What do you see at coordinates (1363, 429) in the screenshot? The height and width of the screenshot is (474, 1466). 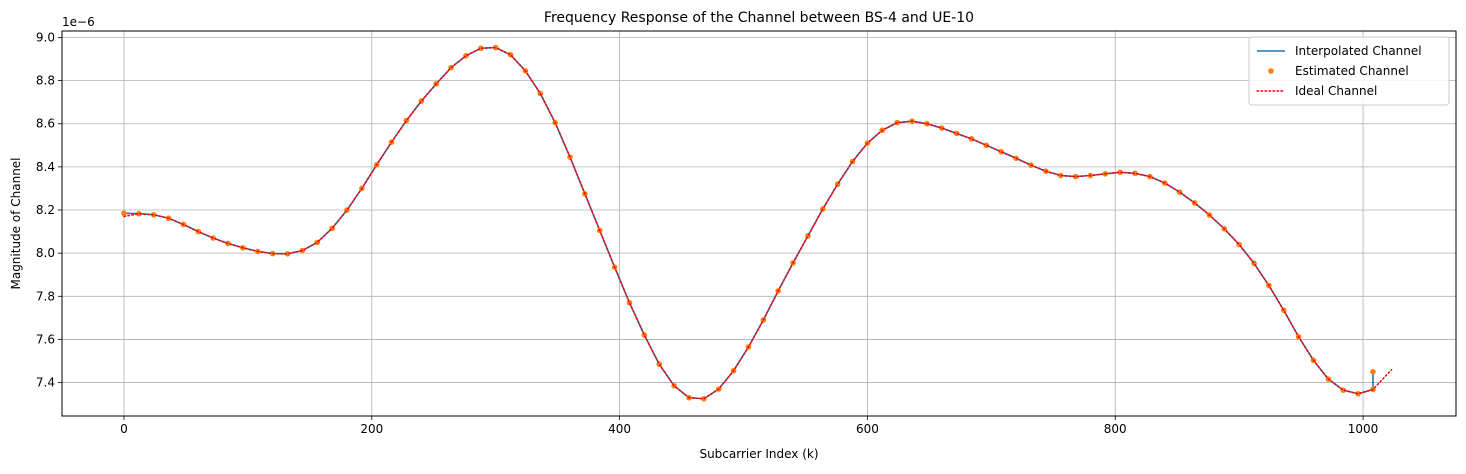 I see `x-tick-label: 1000` at bounding box center [1363, 429].